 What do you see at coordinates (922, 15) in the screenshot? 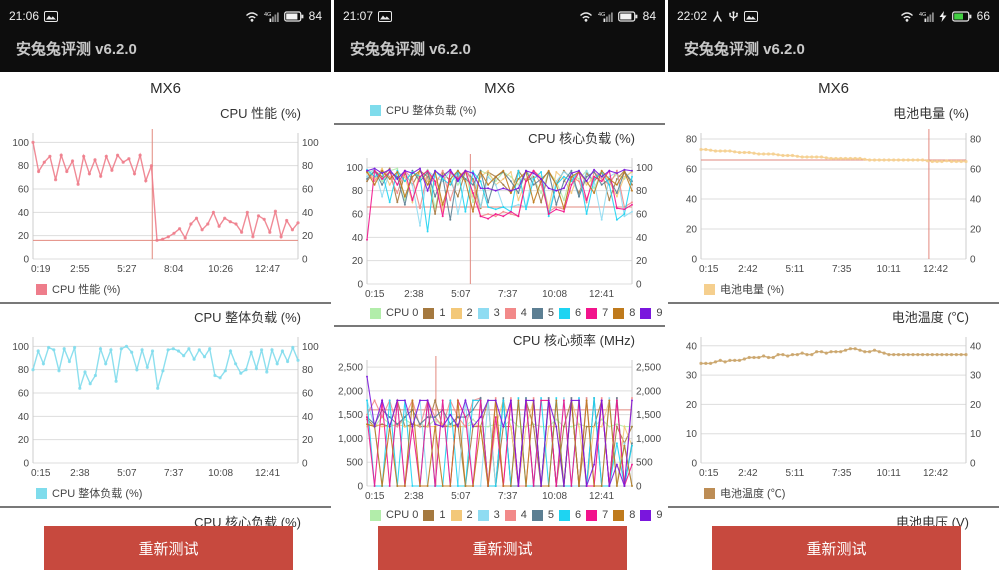
I see `svg-text: 4G` at bounding box center [922, 15].